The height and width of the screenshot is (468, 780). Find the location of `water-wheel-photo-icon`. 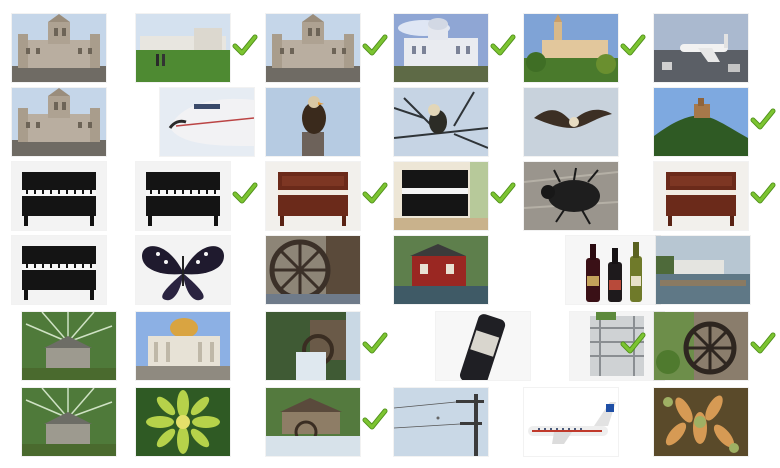

water-wheel-photo-icon is located at coordinates (313, 270).